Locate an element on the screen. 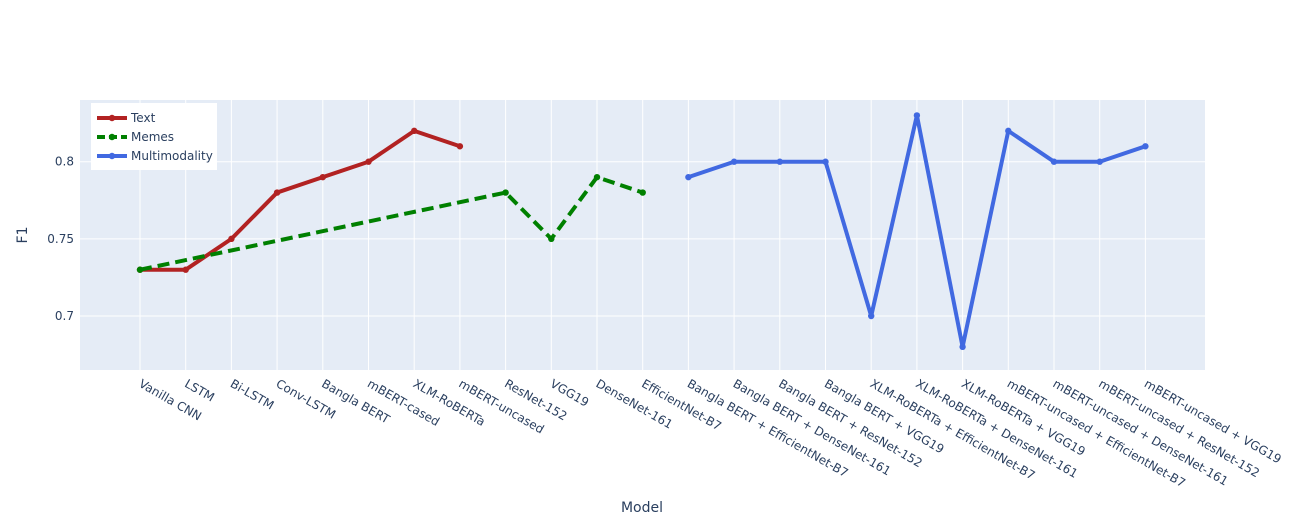 This screenshot has width=1293, height=525. x-tick-label: Bi-LSTM is located at coordinates (252, 394).